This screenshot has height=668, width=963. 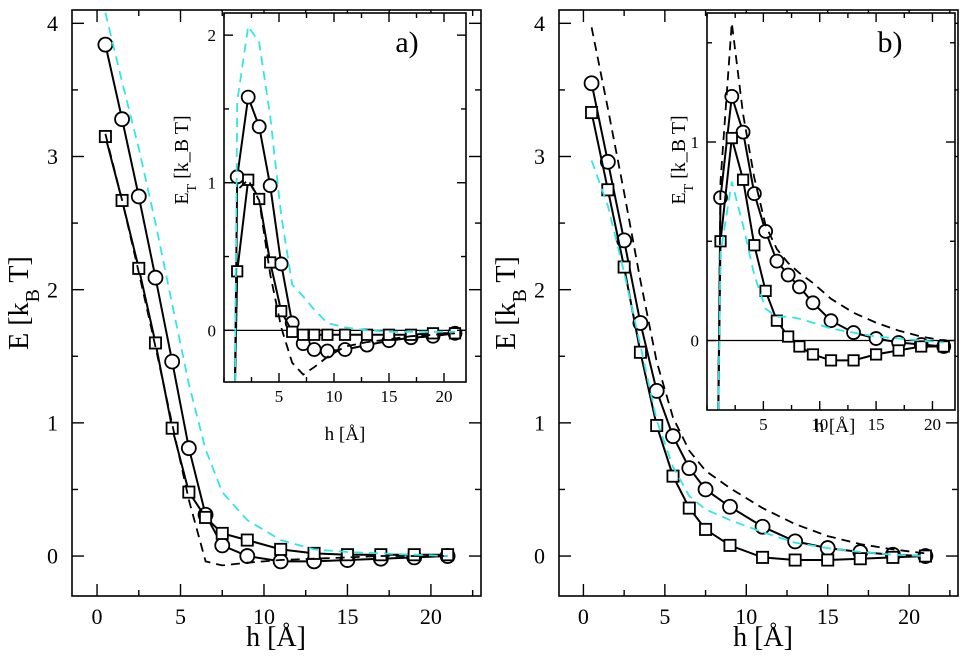 I want to click on panel-1-ytick-label: 4, so click(x=539, y=23).